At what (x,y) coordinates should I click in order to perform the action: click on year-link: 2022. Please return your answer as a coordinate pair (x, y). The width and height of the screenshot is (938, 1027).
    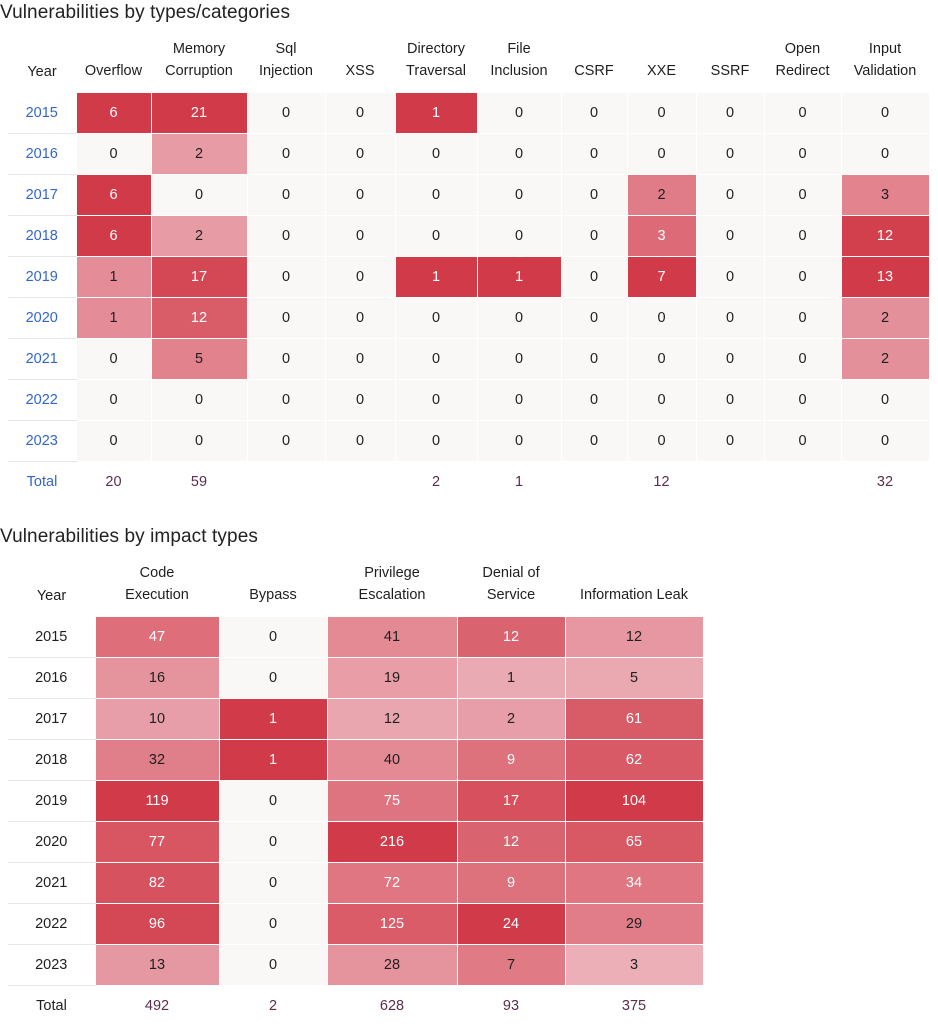
    Looking at the image, I should click on (42, 400).